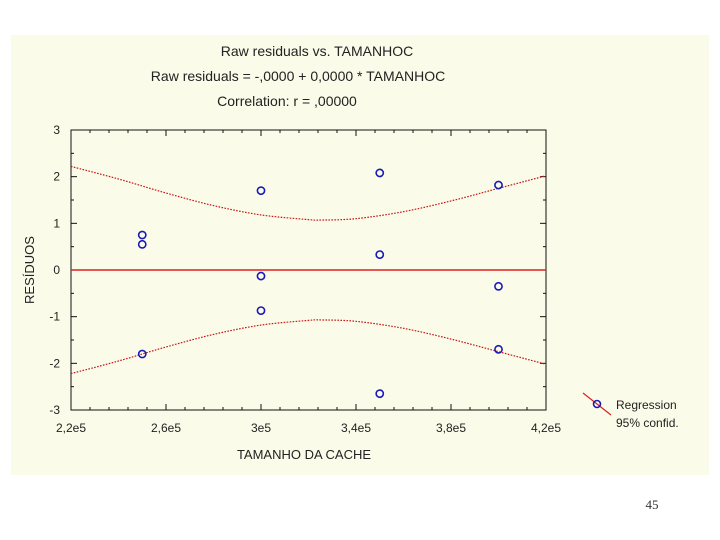  I want to click on y-tick-label: 3, so click(56, 130).